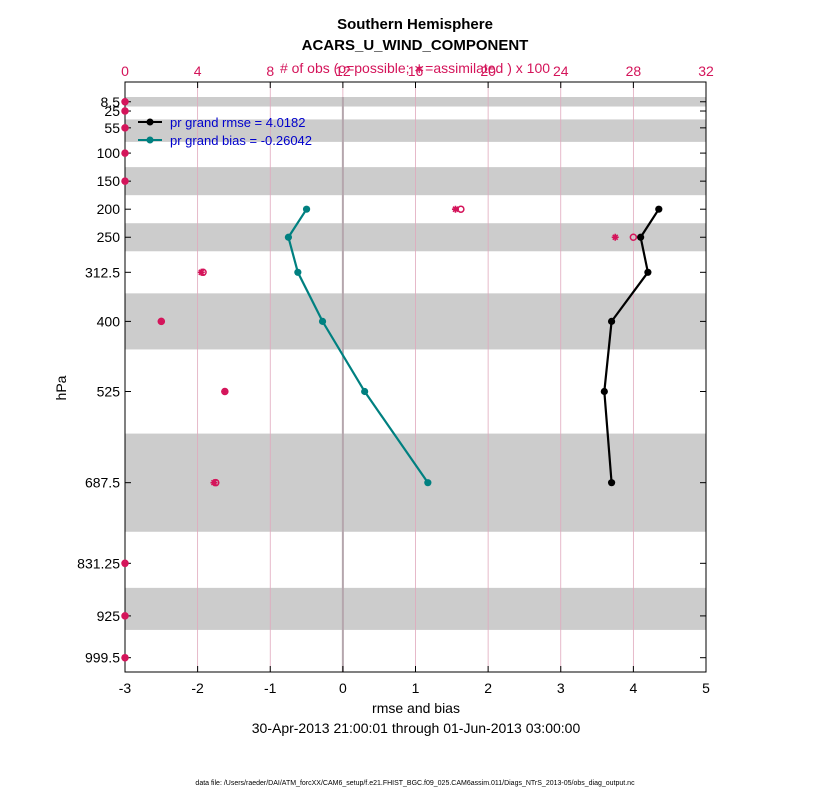  Describe the element at coordinates (98, 563) in the screenshot. I see `y-tick-label-11: 831.25` at that location.